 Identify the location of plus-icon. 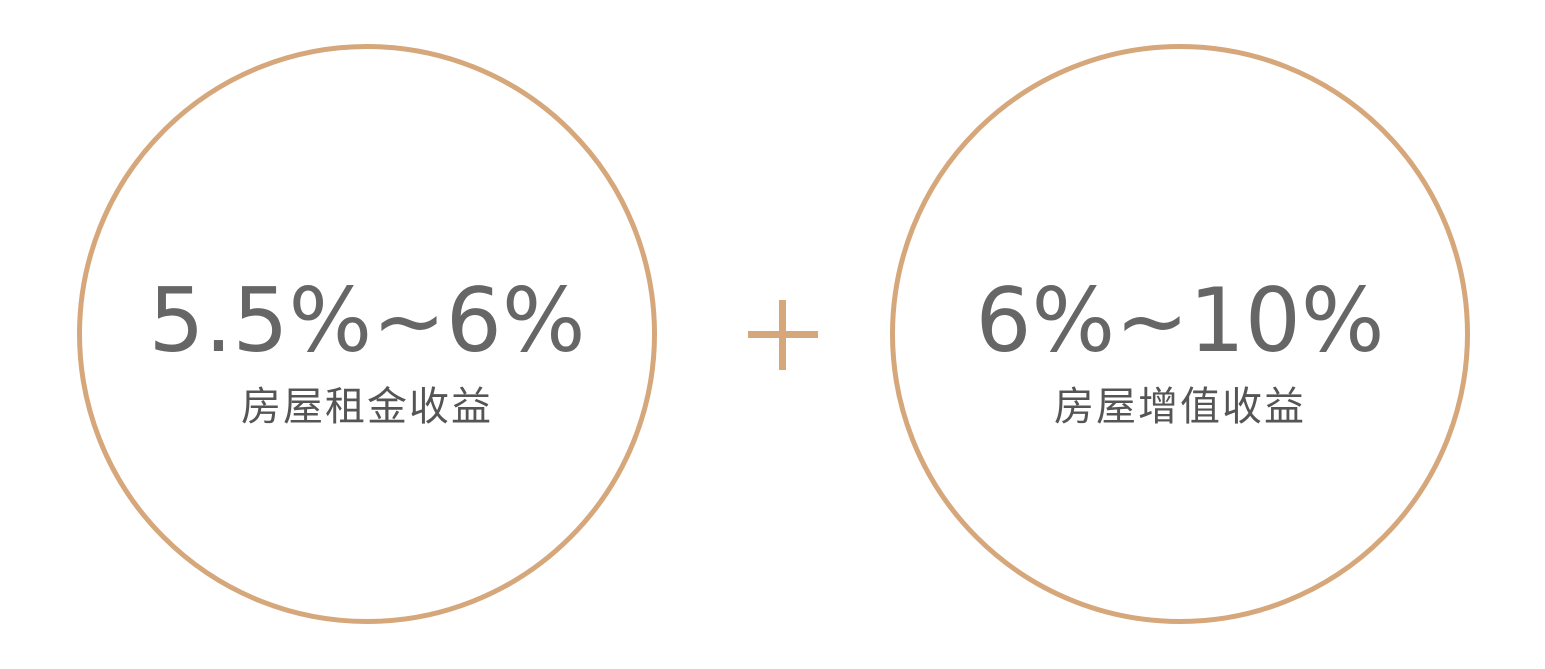
(783, 335).